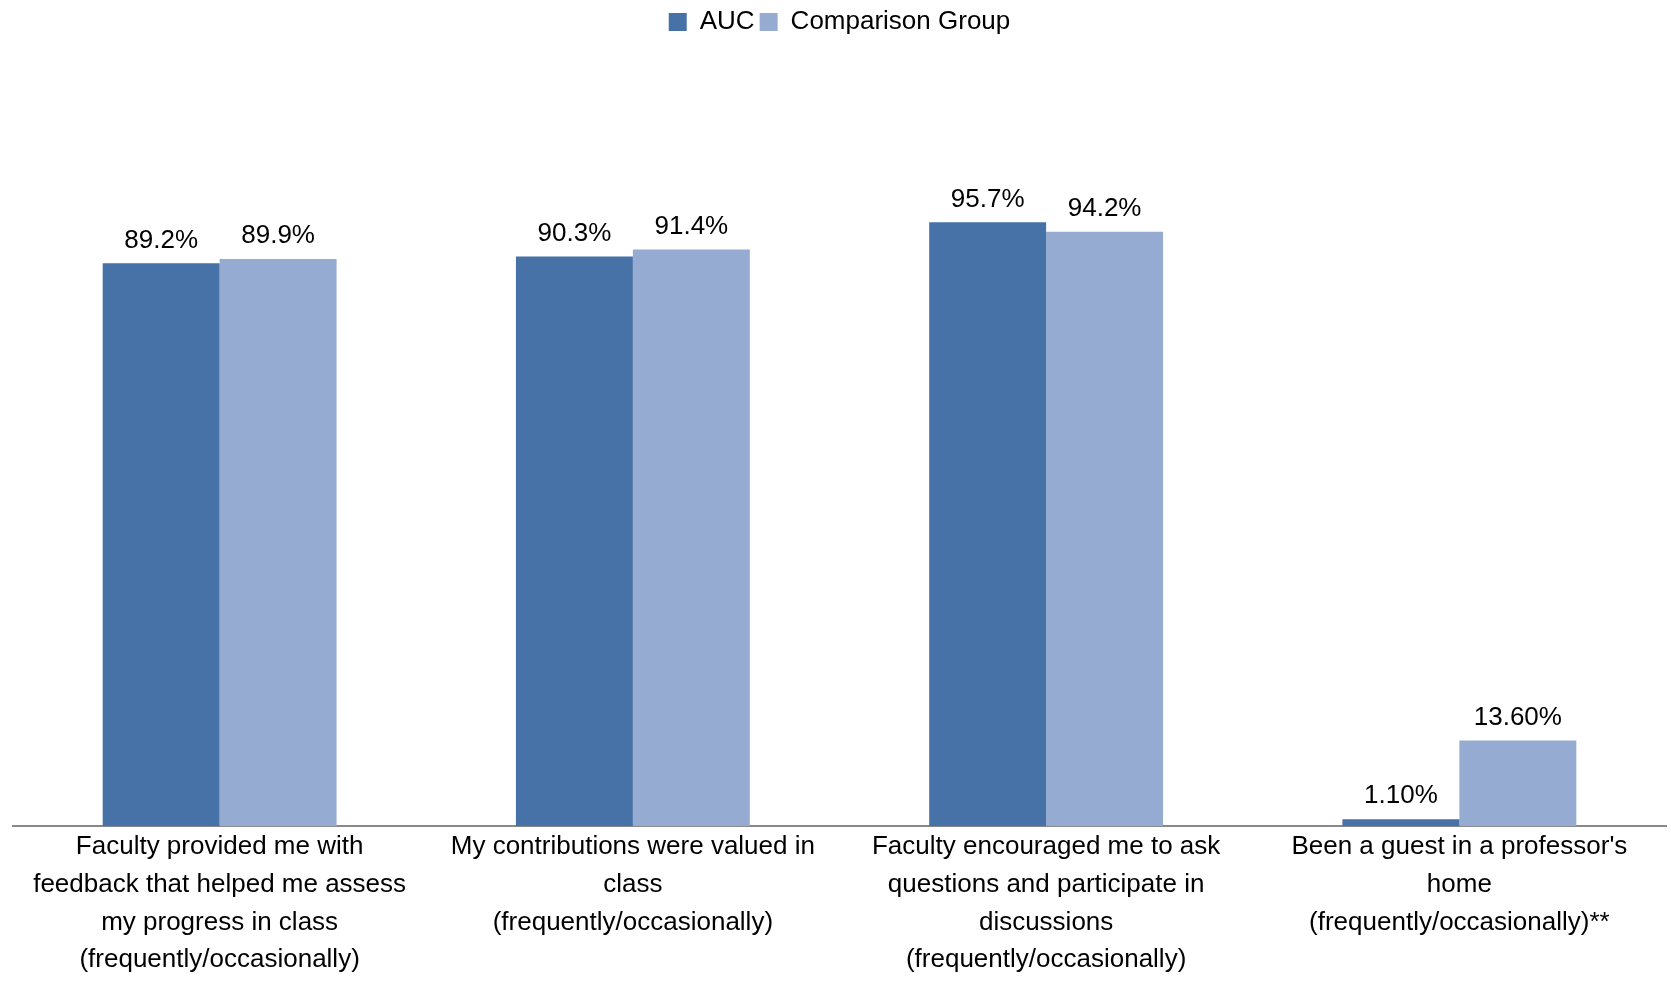 This screenshot has width=1671, height=981. I want to click on x-tick-label: Been a guest in a professor's home (frequently/occasionally)**, so click(1459, 883).